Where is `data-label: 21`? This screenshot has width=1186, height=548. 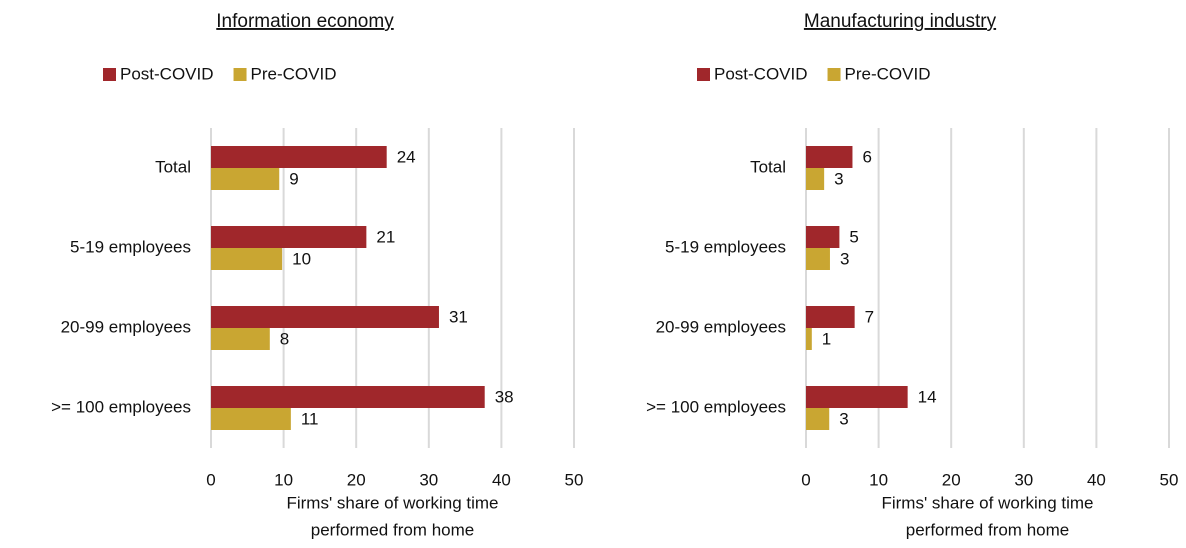 data-label: 21 is located at coordinates (385, 236).